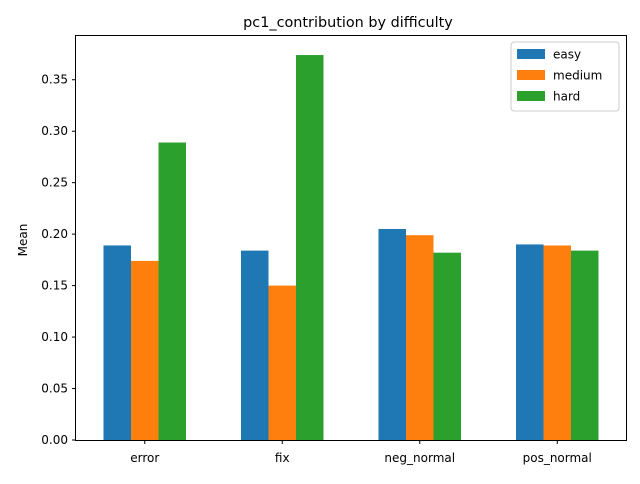  I want to click on y-tick-label: 0.00, so click(54, 440).